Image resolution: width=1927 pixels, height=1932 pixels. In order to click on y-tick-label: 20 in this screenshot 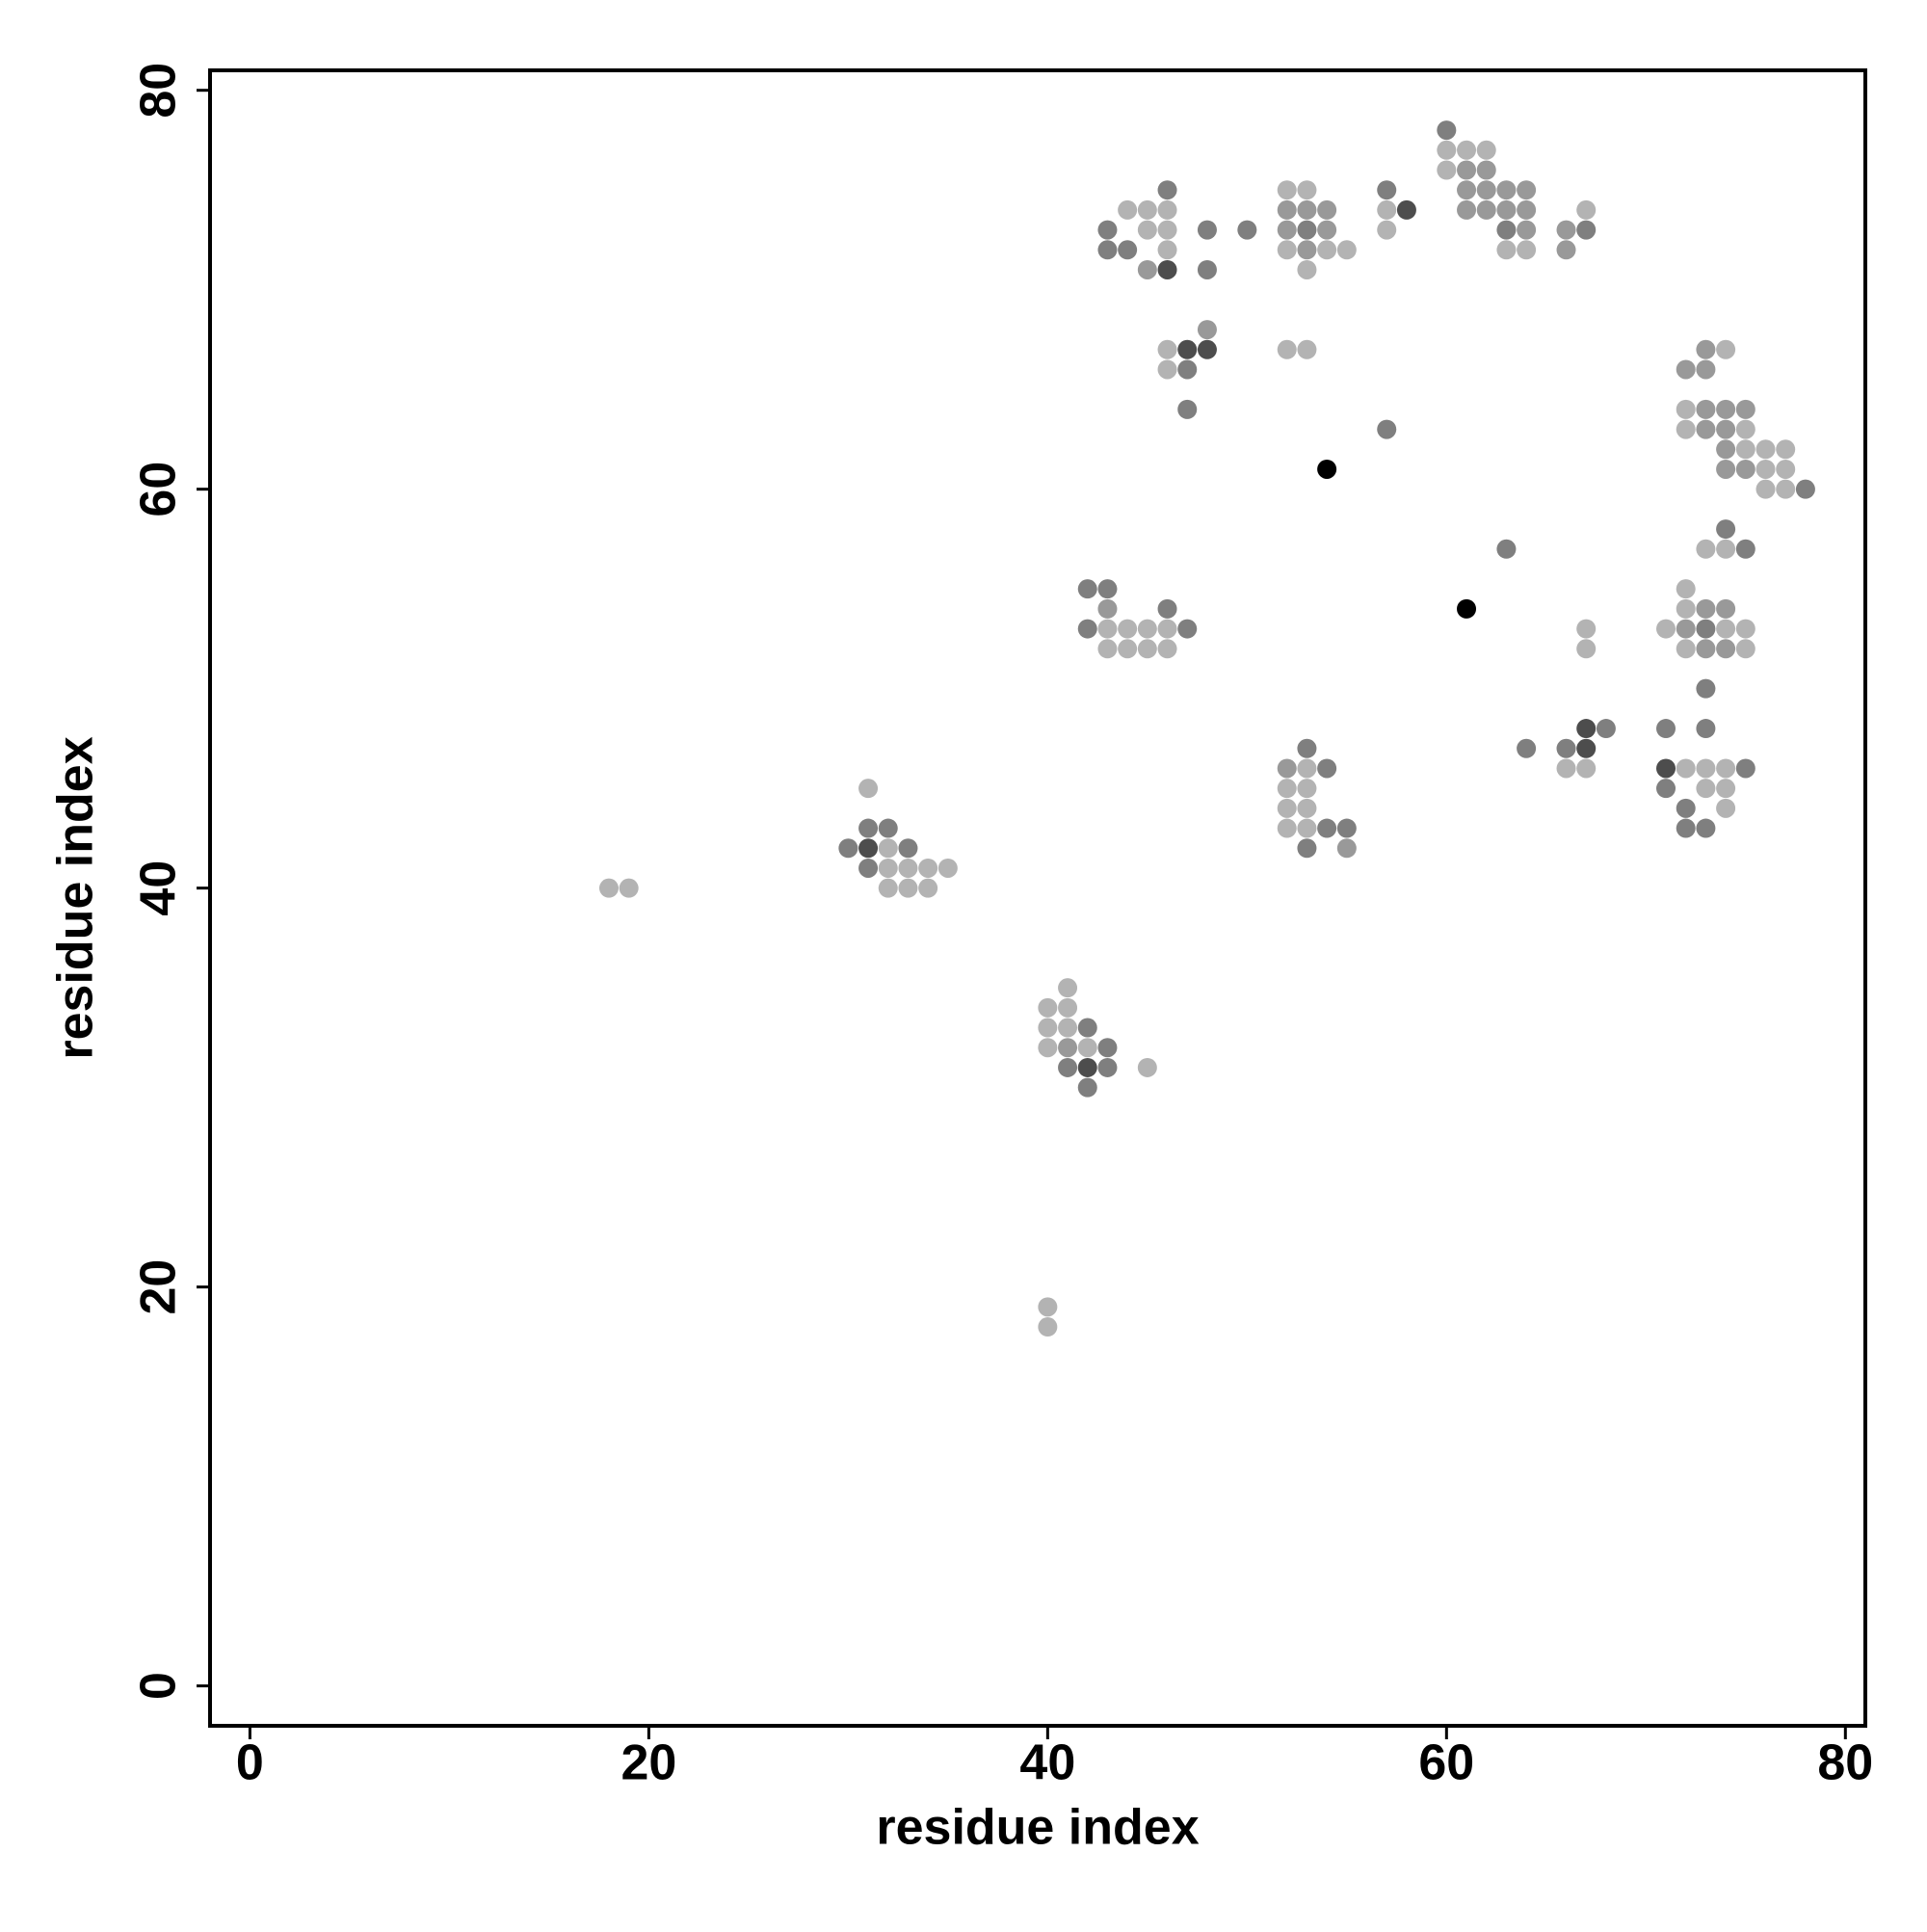, I will do `click(159, 1287)`.